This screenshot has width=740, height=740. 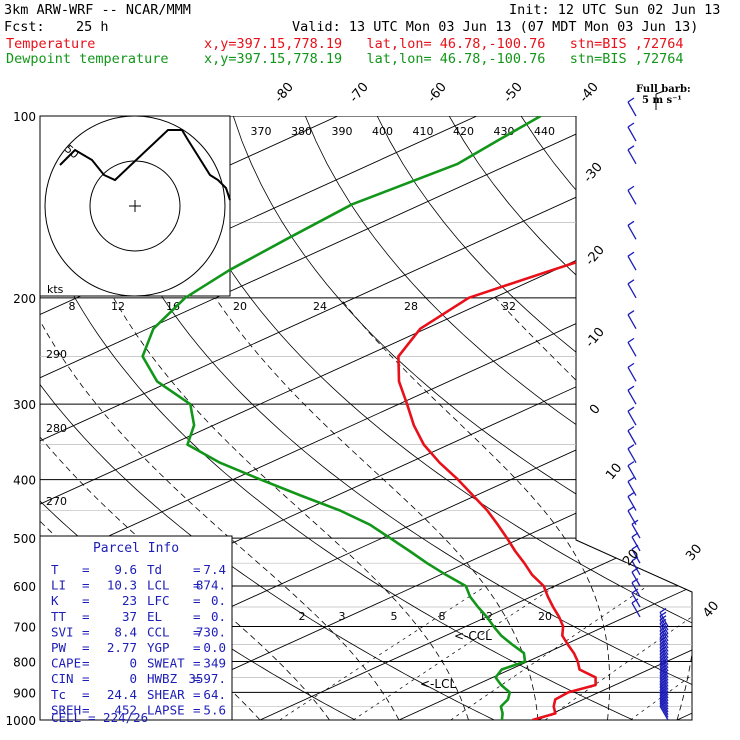 What do you see at coordinates (56, 428) in the screenshot?
I see `dry-adiabat-label: 280` at bounding box center [56, 428].